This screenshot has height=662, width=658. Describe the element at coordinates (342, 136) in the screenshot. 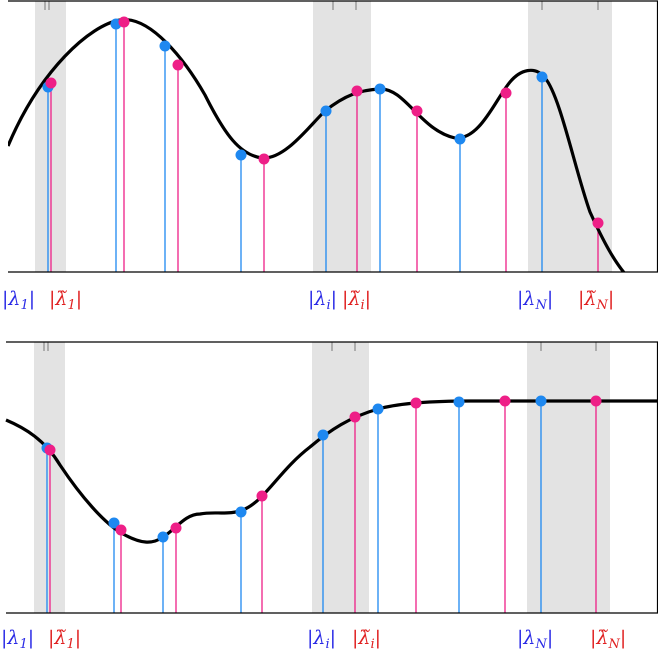

I see `top-band-i` at that location.